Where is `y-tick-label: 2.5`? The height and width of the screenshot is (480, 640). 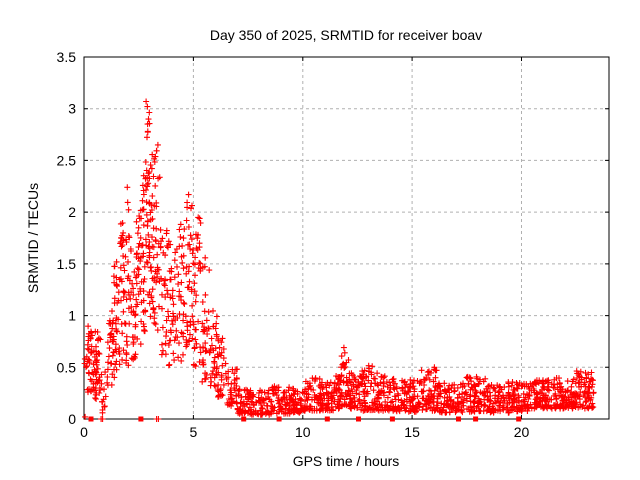
y-tick-label: 2.5 is located at coordinates (67, 160).